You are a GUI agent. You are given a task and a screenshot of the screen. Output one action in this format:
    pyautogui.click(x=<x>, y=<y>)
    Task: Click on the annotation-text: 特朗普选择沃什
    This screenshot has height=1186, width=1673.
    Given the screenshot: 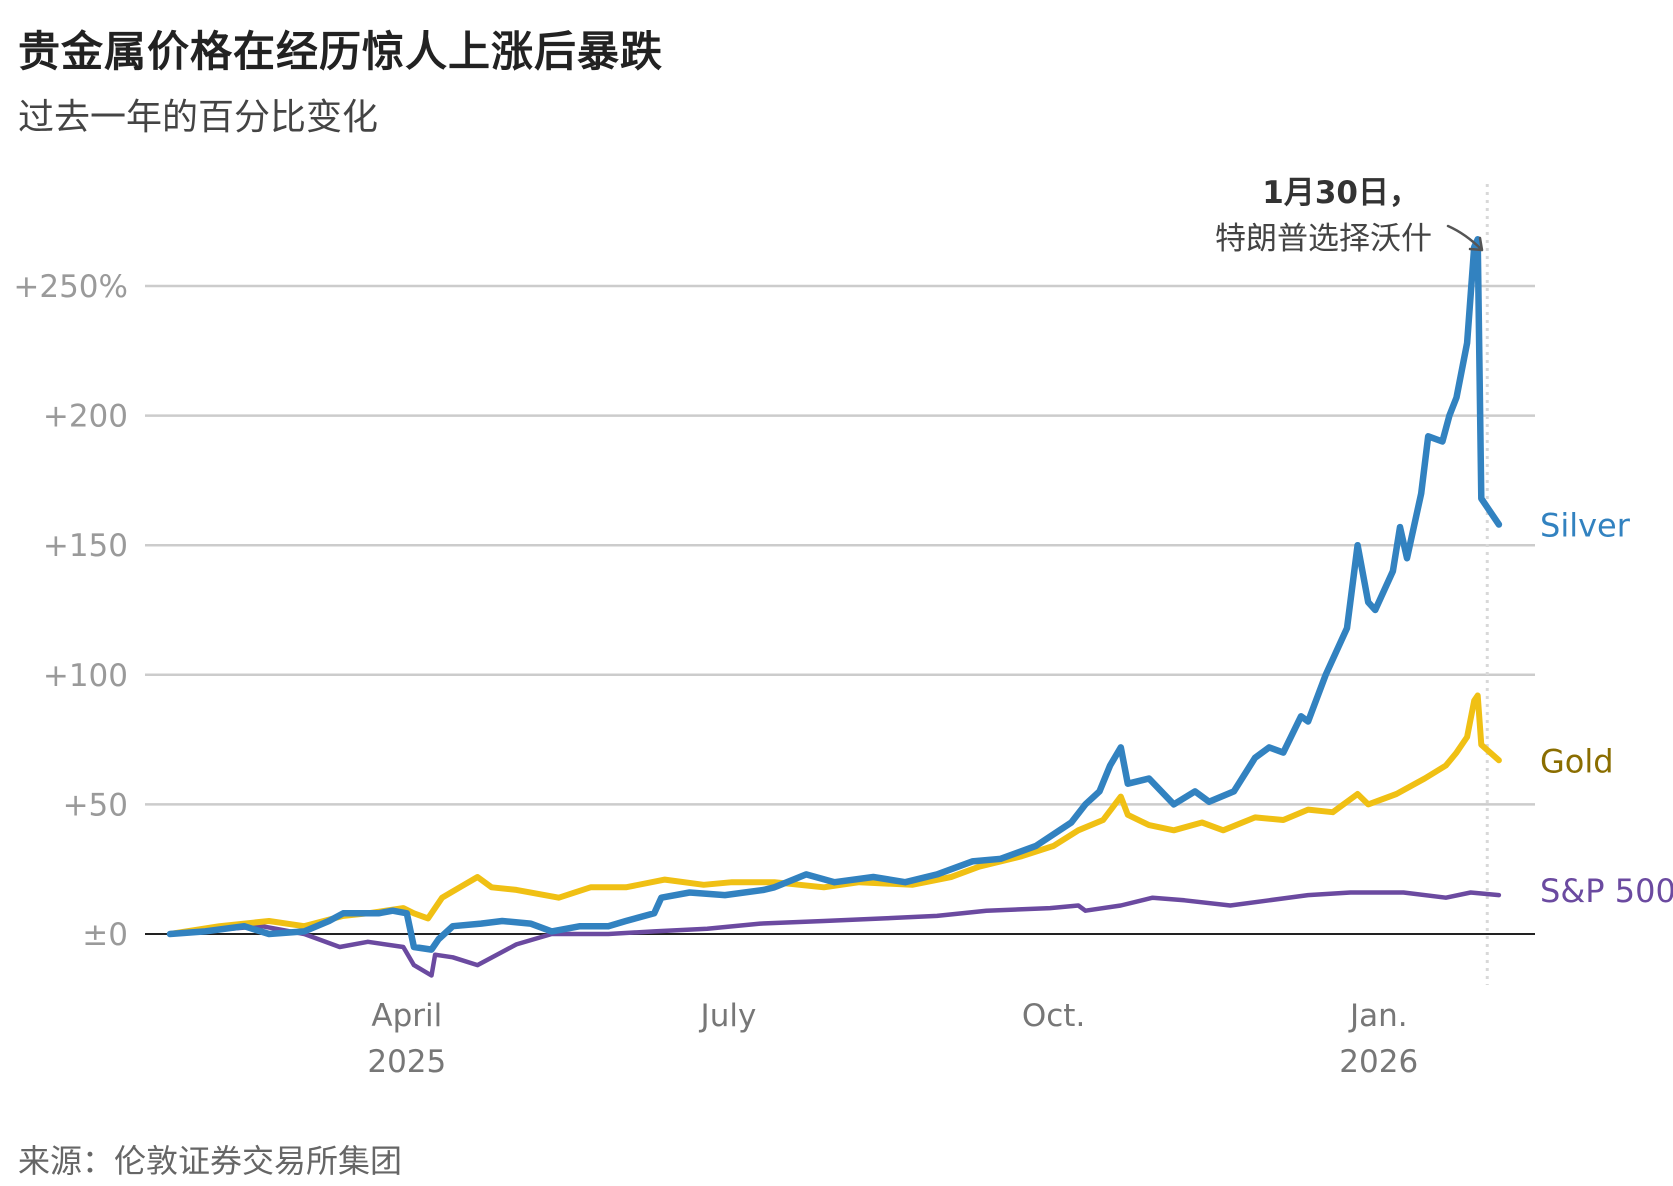 What is the action you would take?
    pyautogui.click(x=1323, y=239)
    